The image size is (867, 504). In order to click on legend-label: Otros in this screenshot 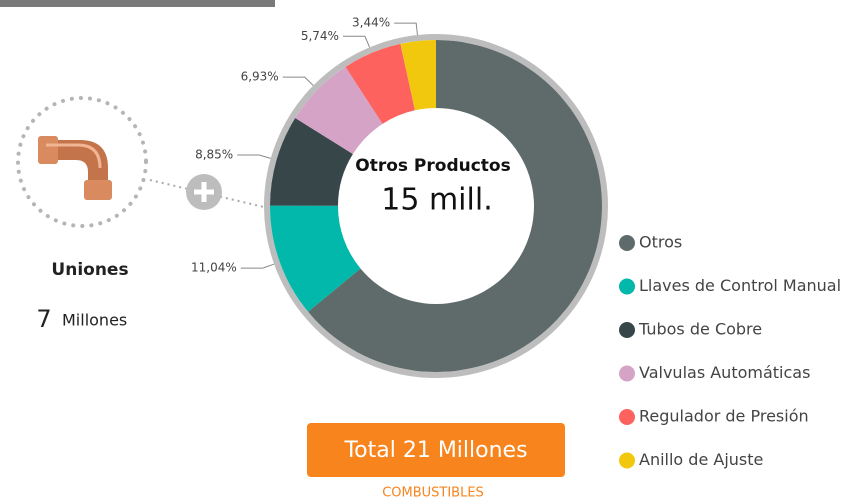, I will do `click(660, 242)`.